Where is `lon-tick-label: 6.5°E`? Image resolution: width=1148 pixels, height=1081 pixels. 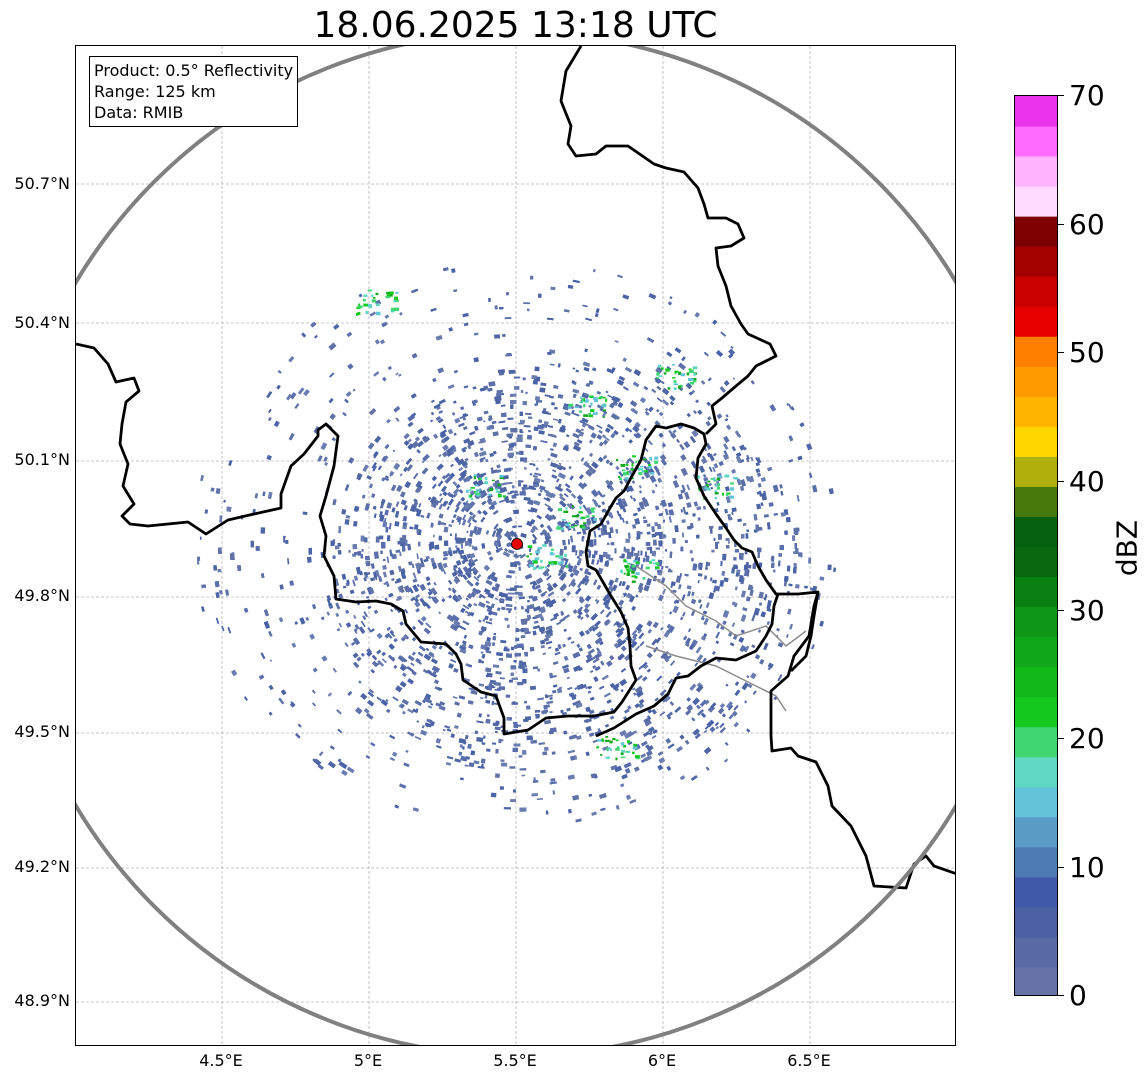
lon-tick-label: 6.5°E is located at coordinates (809, 1060).